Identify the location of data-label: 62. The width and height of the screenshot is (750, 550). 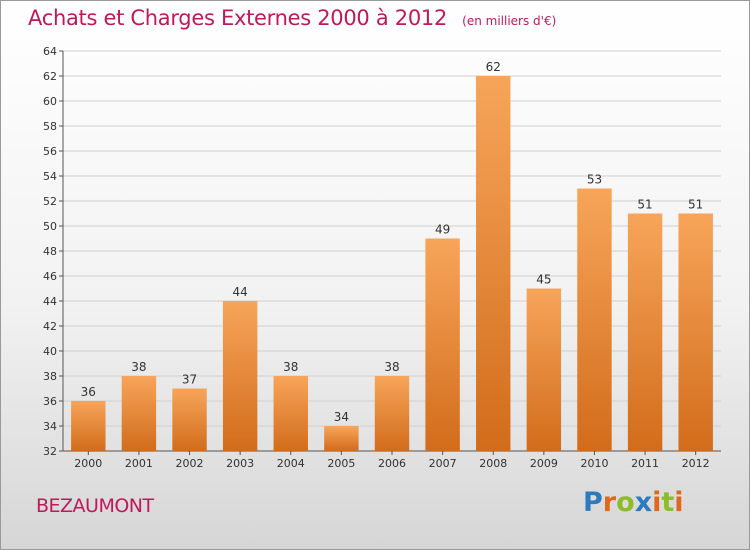
(493, 67).